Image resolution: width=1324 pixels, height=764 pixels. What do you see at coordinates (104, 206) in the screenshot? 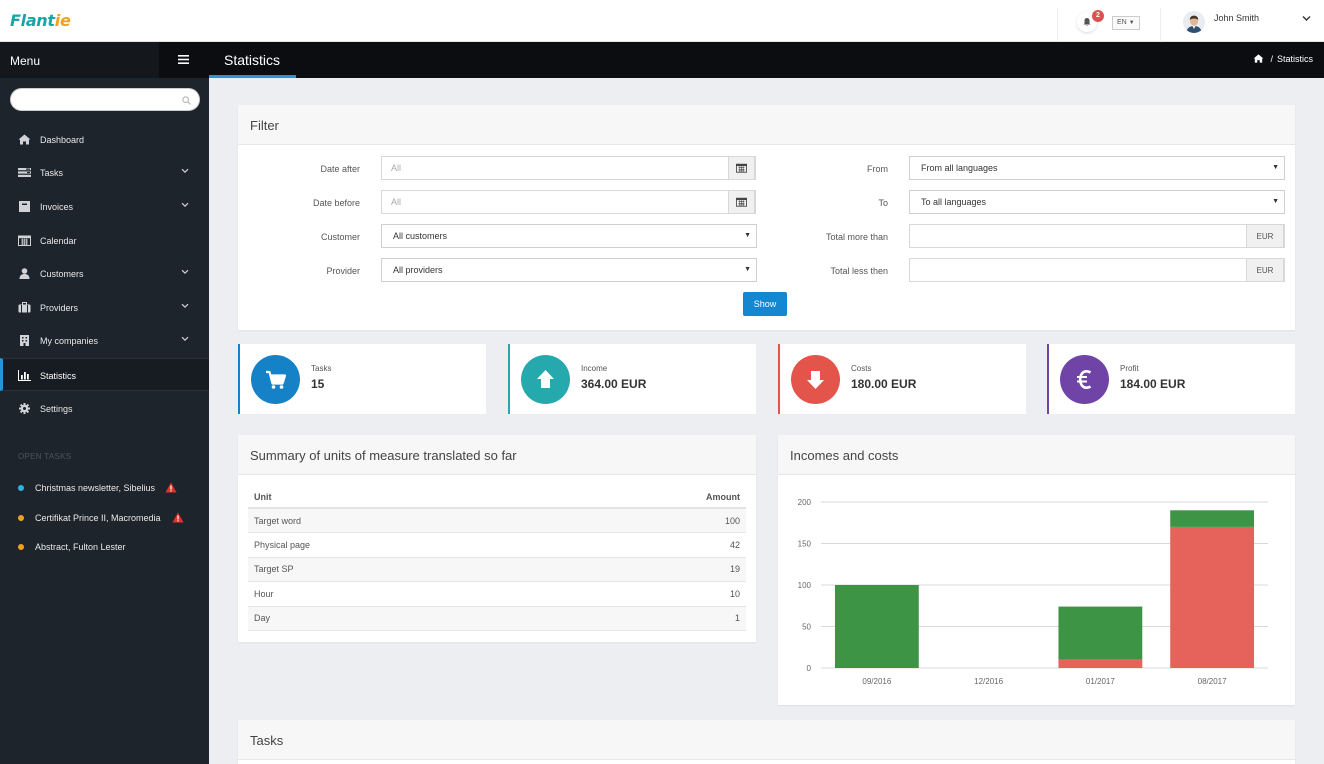
I see `sidebar-item-invoices: Invoices` at bounding box center [104, 206].